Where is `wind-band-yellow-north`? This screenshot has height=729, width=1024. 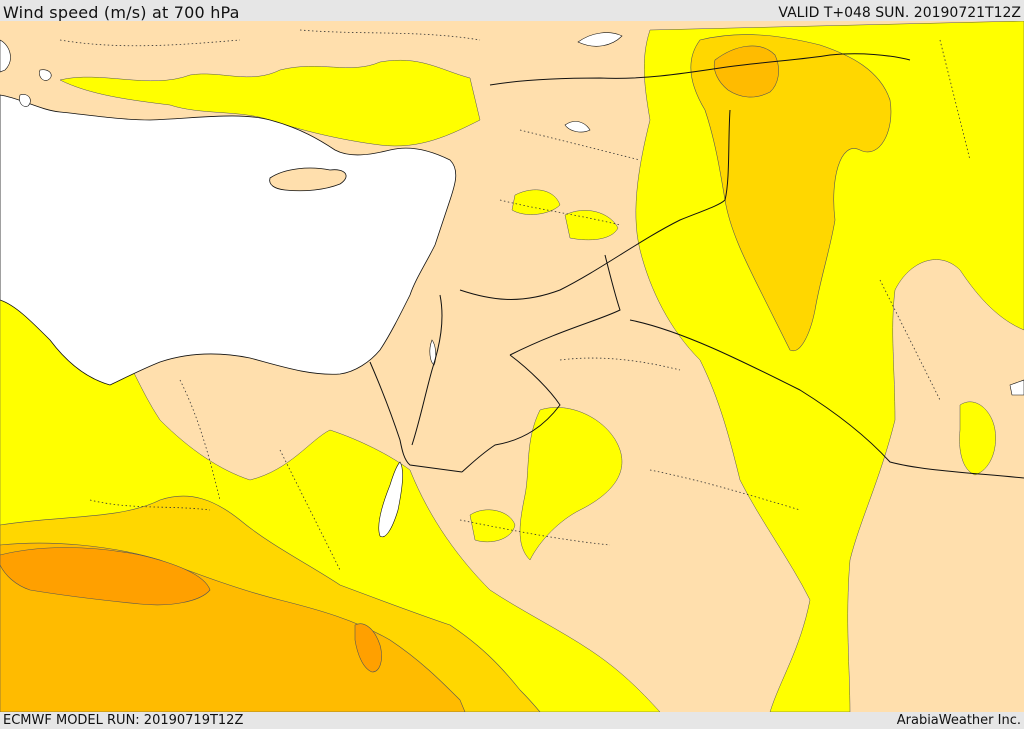
wind-band-yellow-north is located at coordinates (270, 103).